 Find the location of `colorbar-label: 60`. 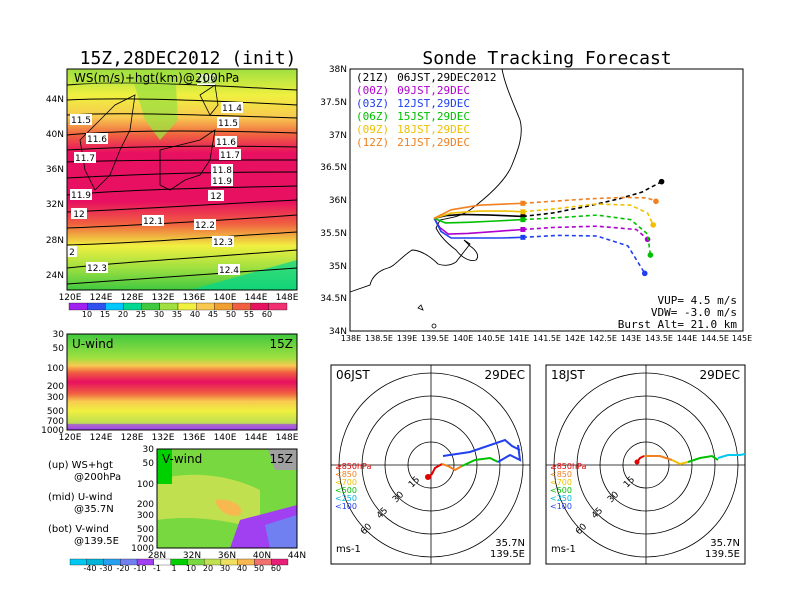

colorbar-label: 60 is located at coordinates (267, 314).